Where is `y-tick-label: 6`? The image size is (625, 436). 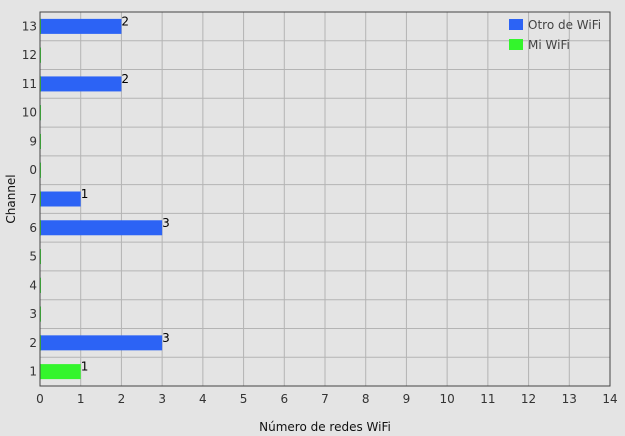 y-tick-label: 6 is located at coordinates (33, 228).